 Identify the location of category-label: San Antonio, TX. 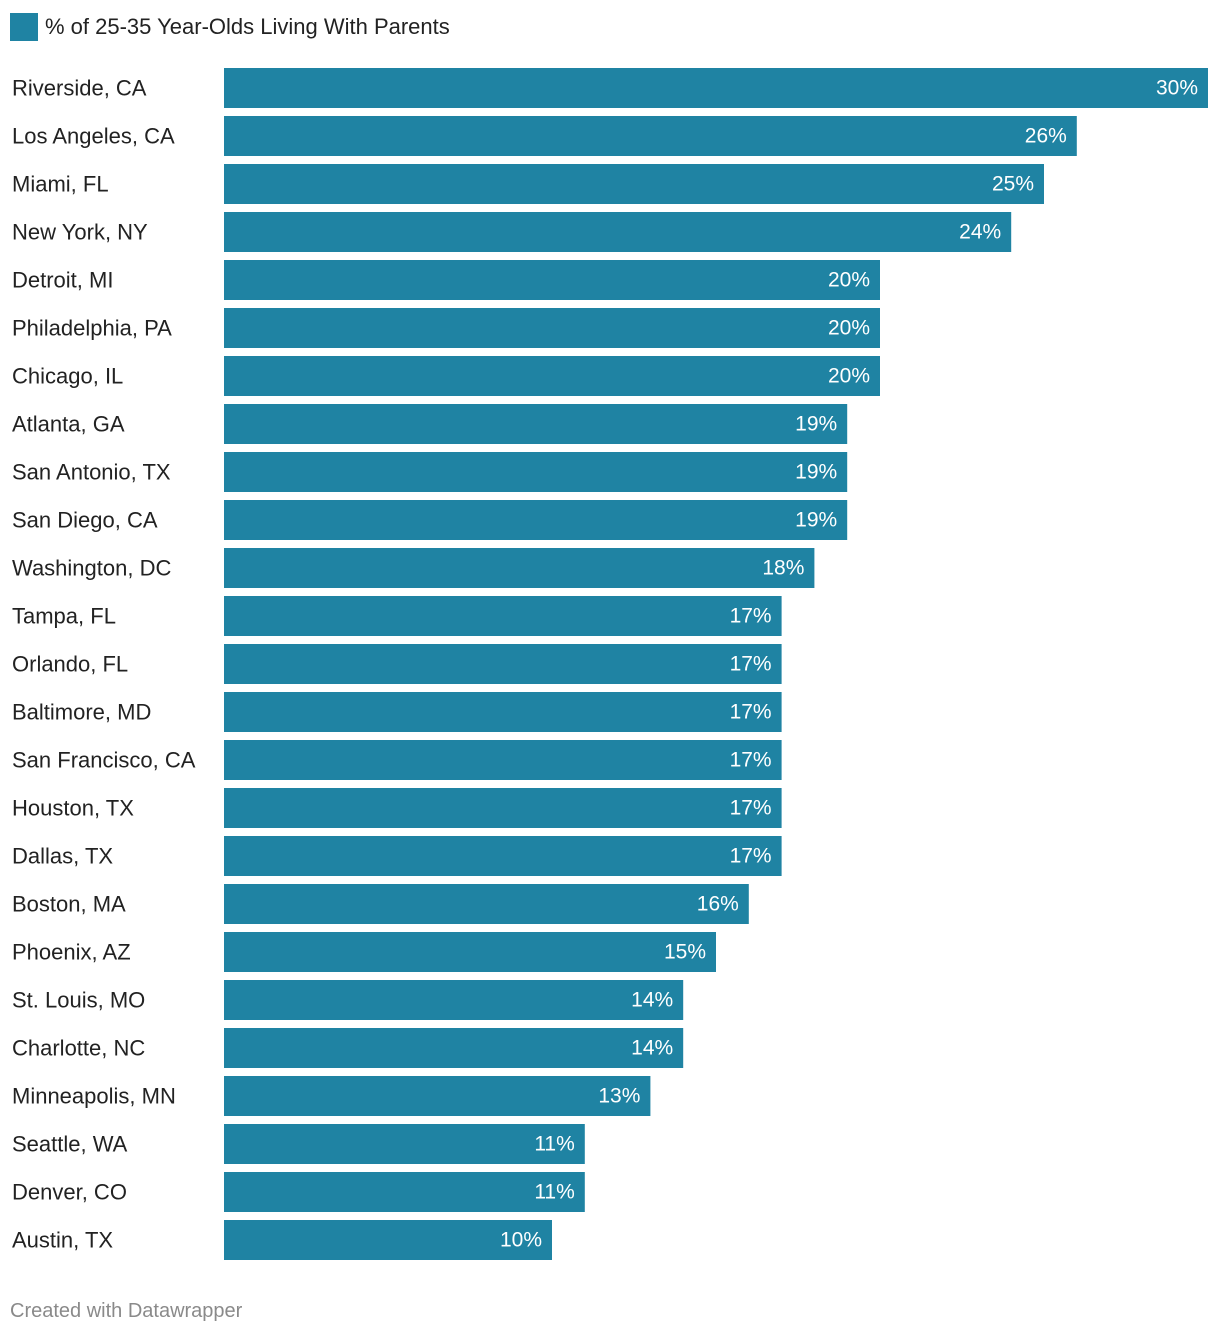
(91, 472).